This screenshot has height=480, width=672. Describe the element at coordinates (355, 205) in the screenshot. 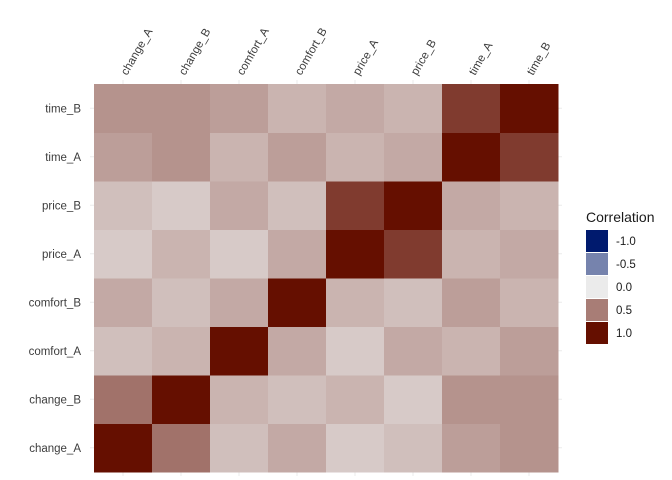

I see `heatmap-cell-price_B-price_A` at that location.